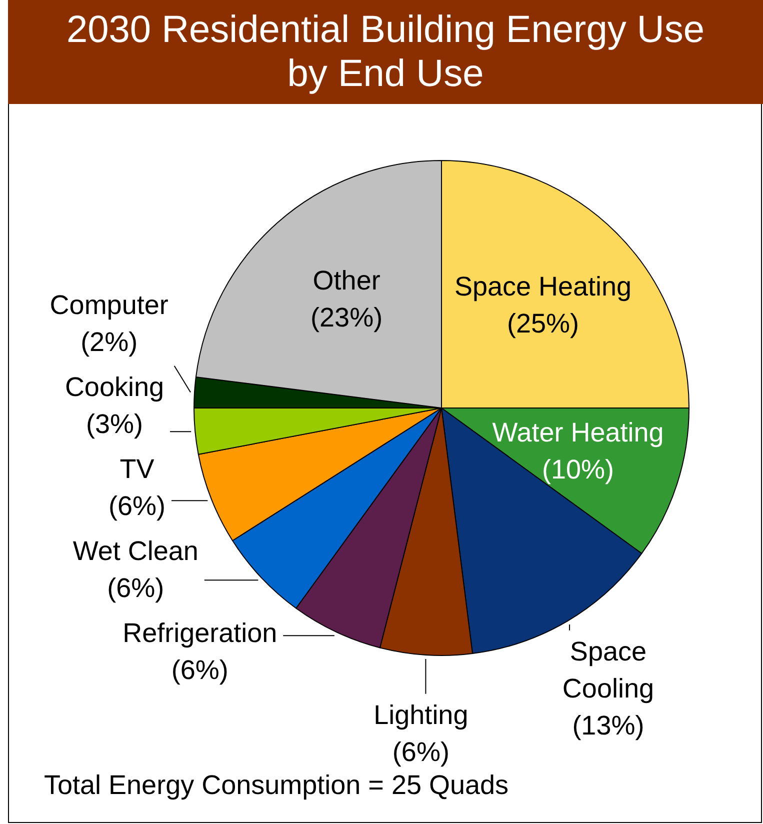 The image size is (763, 824). Describe the element at coordinates (543, 323) in the screenshot. I see `data-label: (25%)` at that location.